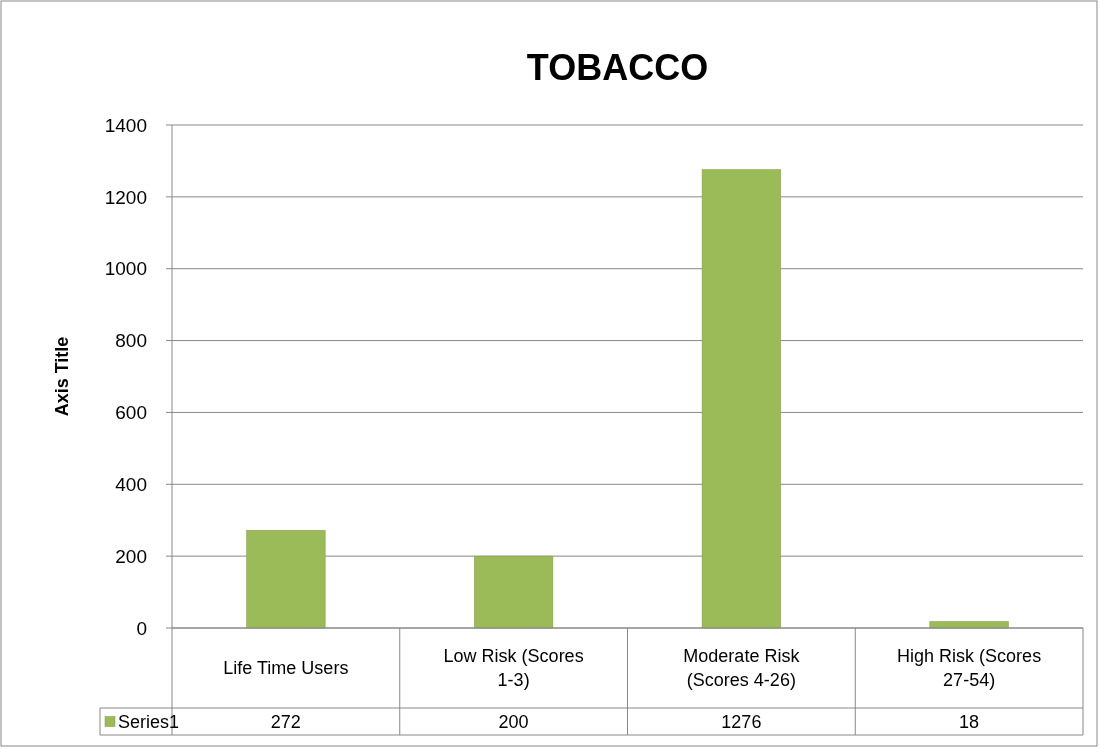 The width and height of the screenshot is (1100, 749). I want to click on y-axis-title: Axis Title, so click(62, 376).